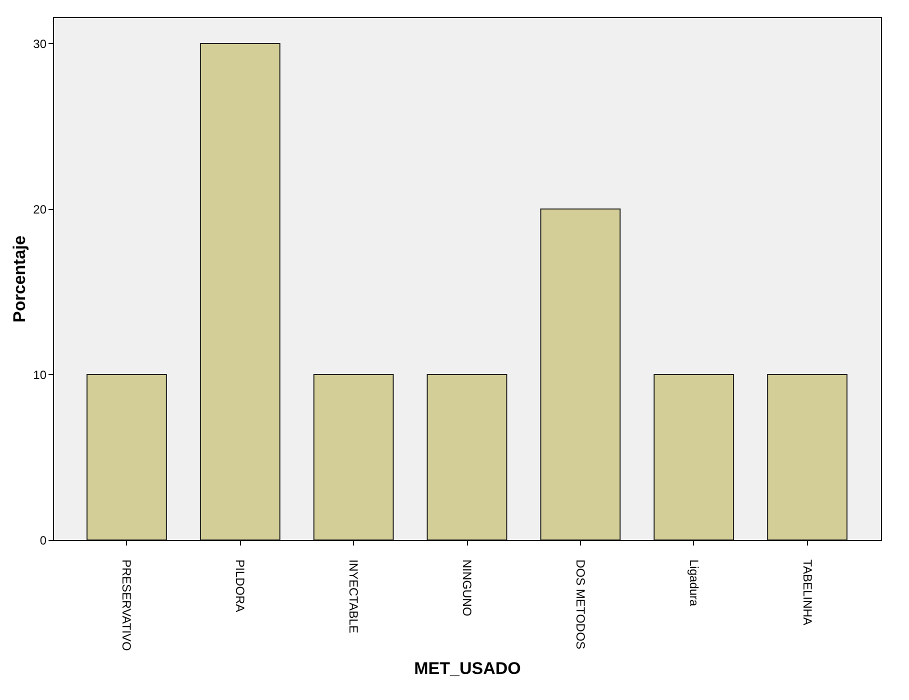 The width and height of the screenshot is (909, 700). I want to click on x-tick-label: PRESERVATIVO, so click(127, 605).